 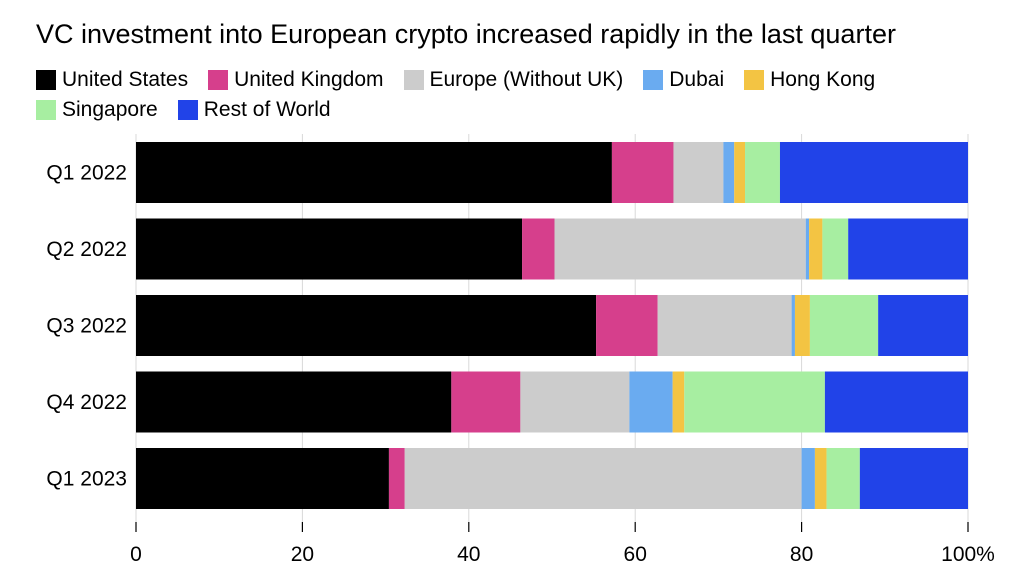 I want to click on y-category-label-q2-2022: Q2 2022, so click(x=86, y=249).